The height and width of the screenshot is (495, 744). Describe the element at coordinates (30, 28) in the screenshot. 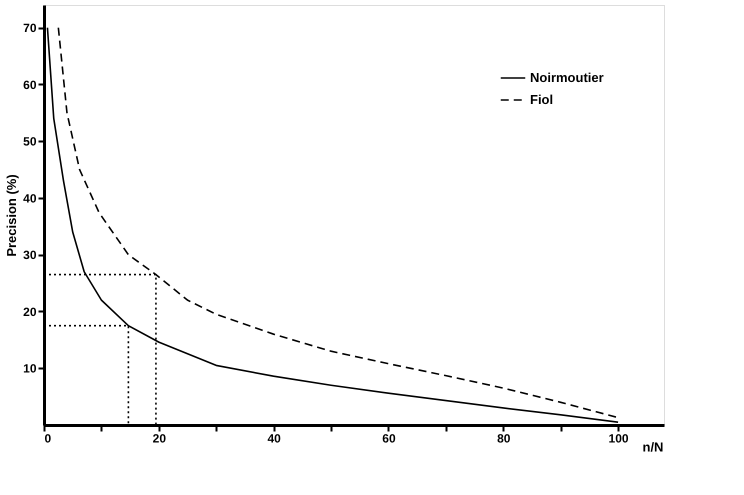

I see `y-tick-label: 70` at that location.